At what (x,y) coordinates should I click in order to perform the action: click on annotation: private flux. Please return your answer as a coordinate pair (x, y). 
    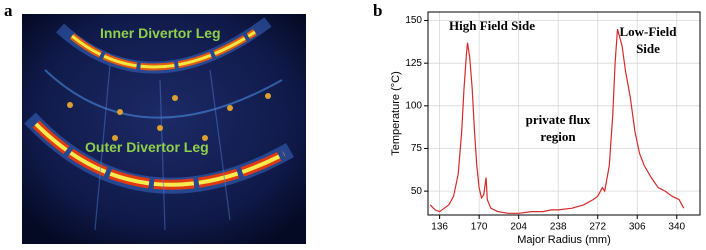
    Looking at the image, I should click on (558, 119).